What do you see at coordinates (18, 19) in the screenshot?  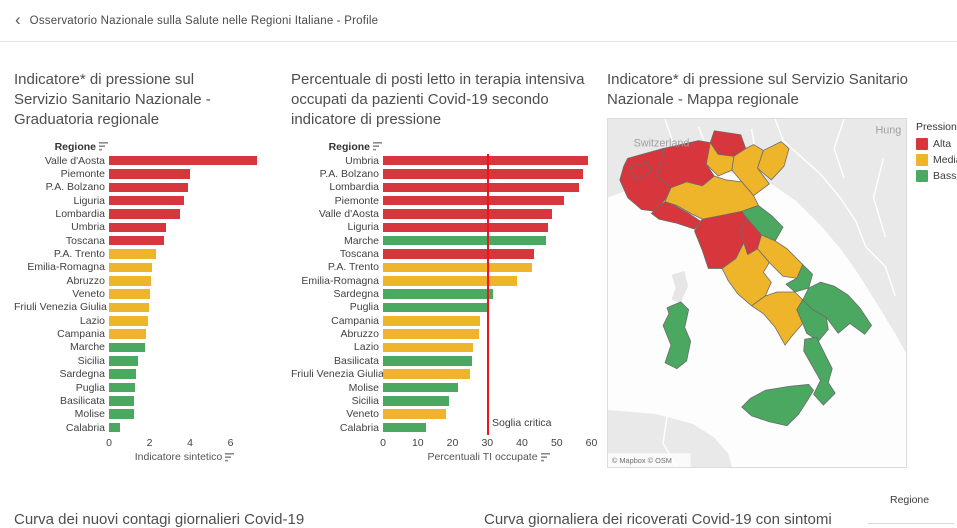 I see `back-chevron-icon: ‹` at bounding box center [18, 19].